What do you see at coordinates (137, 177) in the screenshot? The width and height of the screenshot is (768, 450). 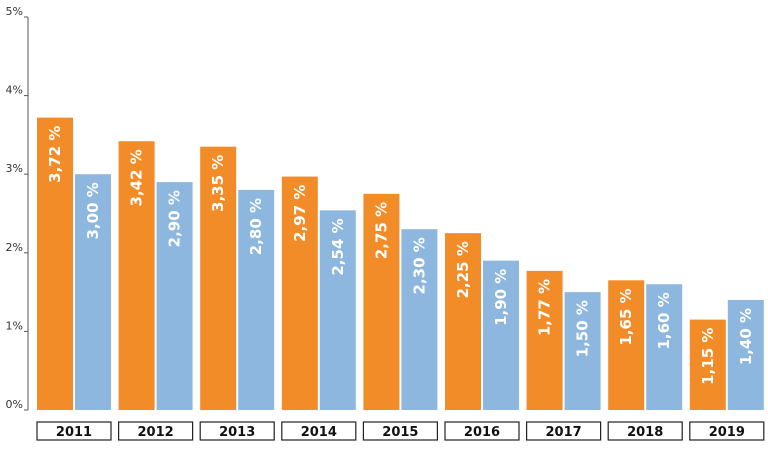 I see `bar-value-label: 3,42 %` at bounding box center [137, 177].